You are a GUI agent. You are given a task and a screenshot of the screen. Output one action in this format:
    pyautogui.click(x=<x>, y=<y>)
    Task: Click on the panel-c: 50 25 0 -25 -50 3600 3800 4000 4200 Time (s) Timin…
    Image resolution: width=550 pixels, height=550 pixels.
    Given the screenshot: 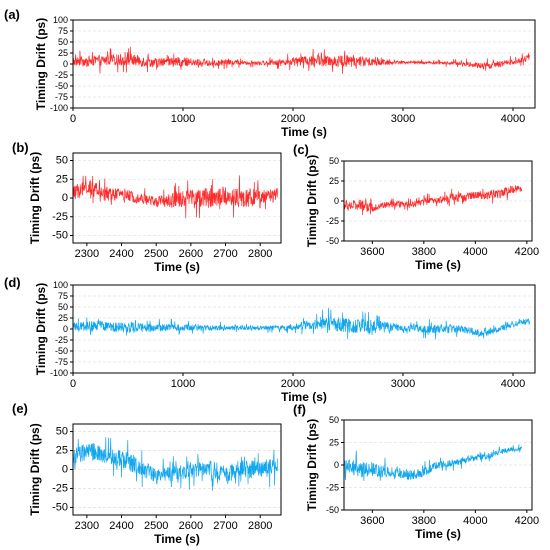 What is the action you would take?
    pyautogui.click(x=416, y=207)
    